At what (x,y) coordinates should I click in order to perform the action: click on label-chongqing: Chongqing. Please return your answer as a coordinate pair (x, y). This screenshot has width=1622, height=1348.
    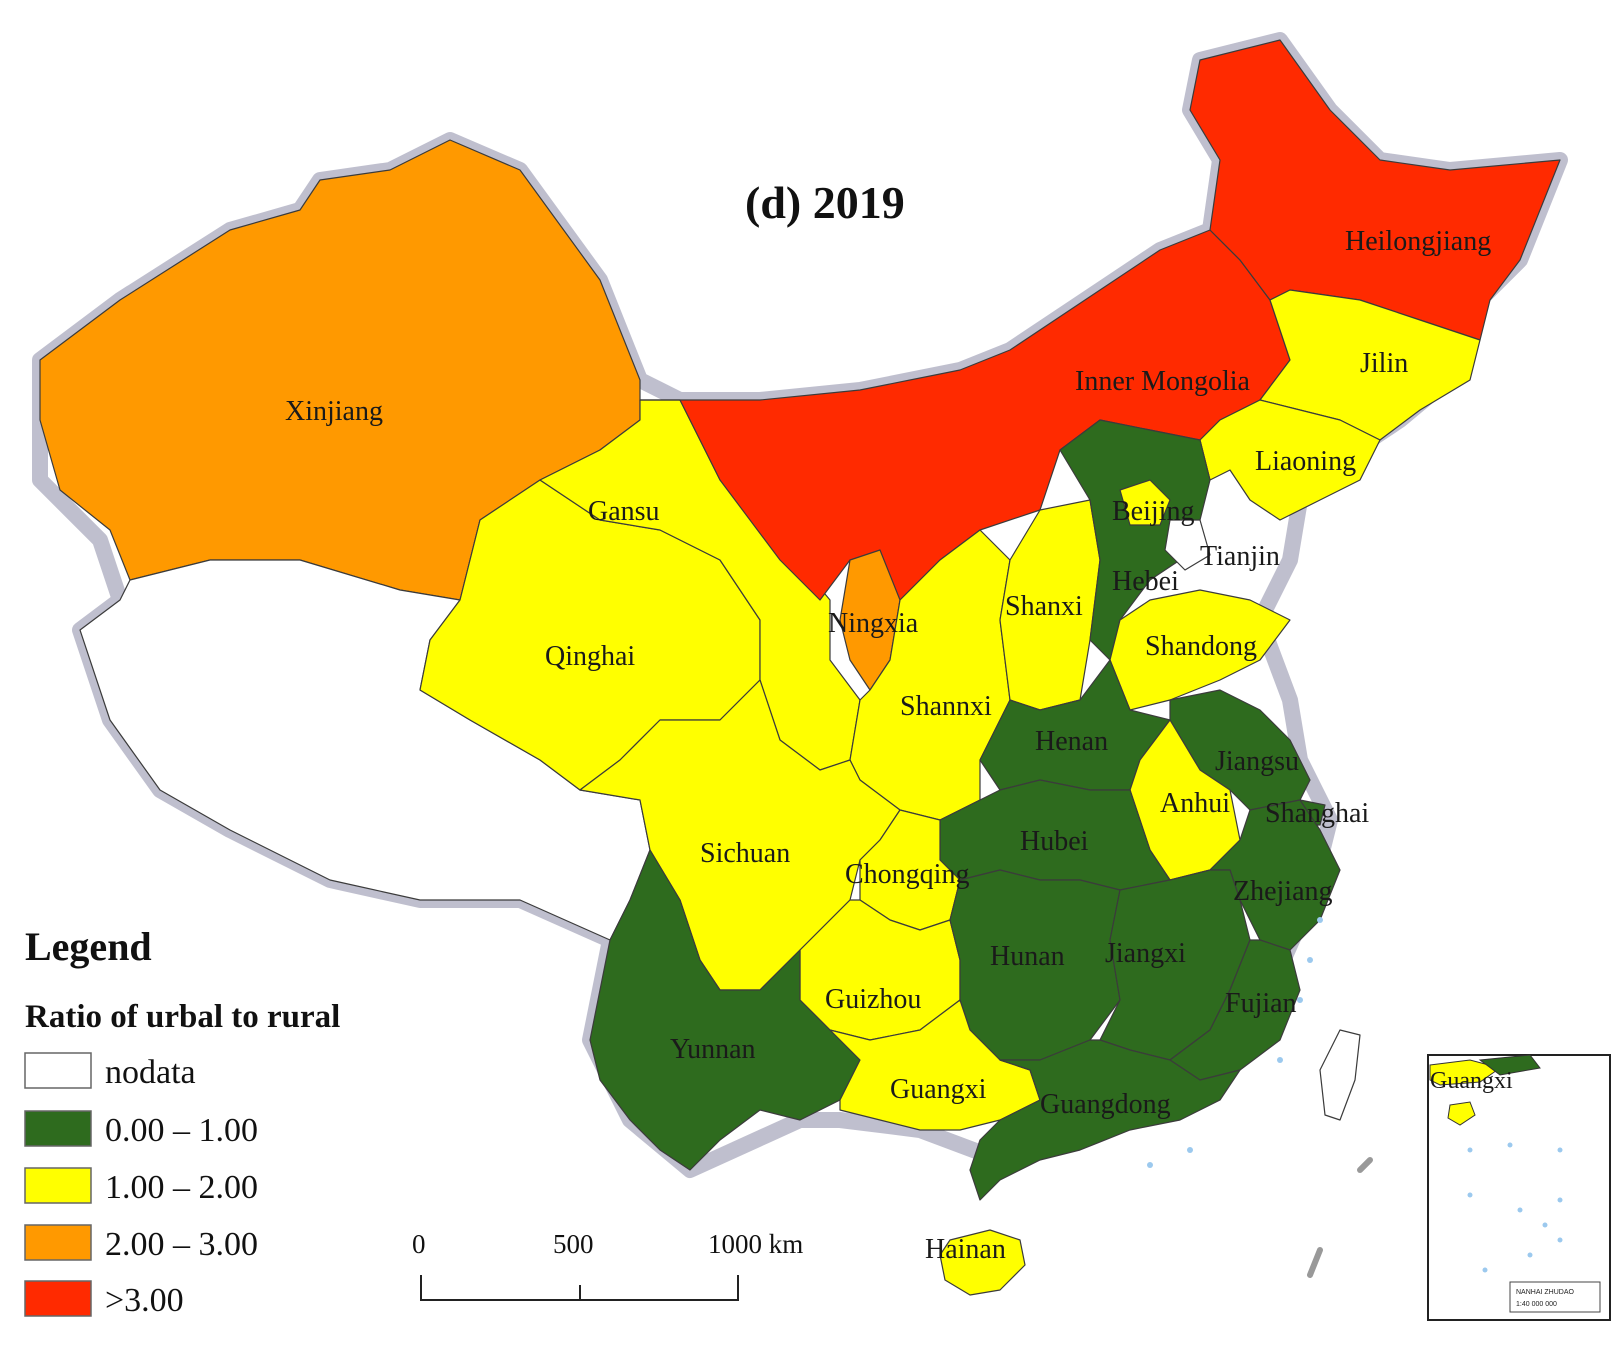
    Looking at the image, I should click on (907, 874).